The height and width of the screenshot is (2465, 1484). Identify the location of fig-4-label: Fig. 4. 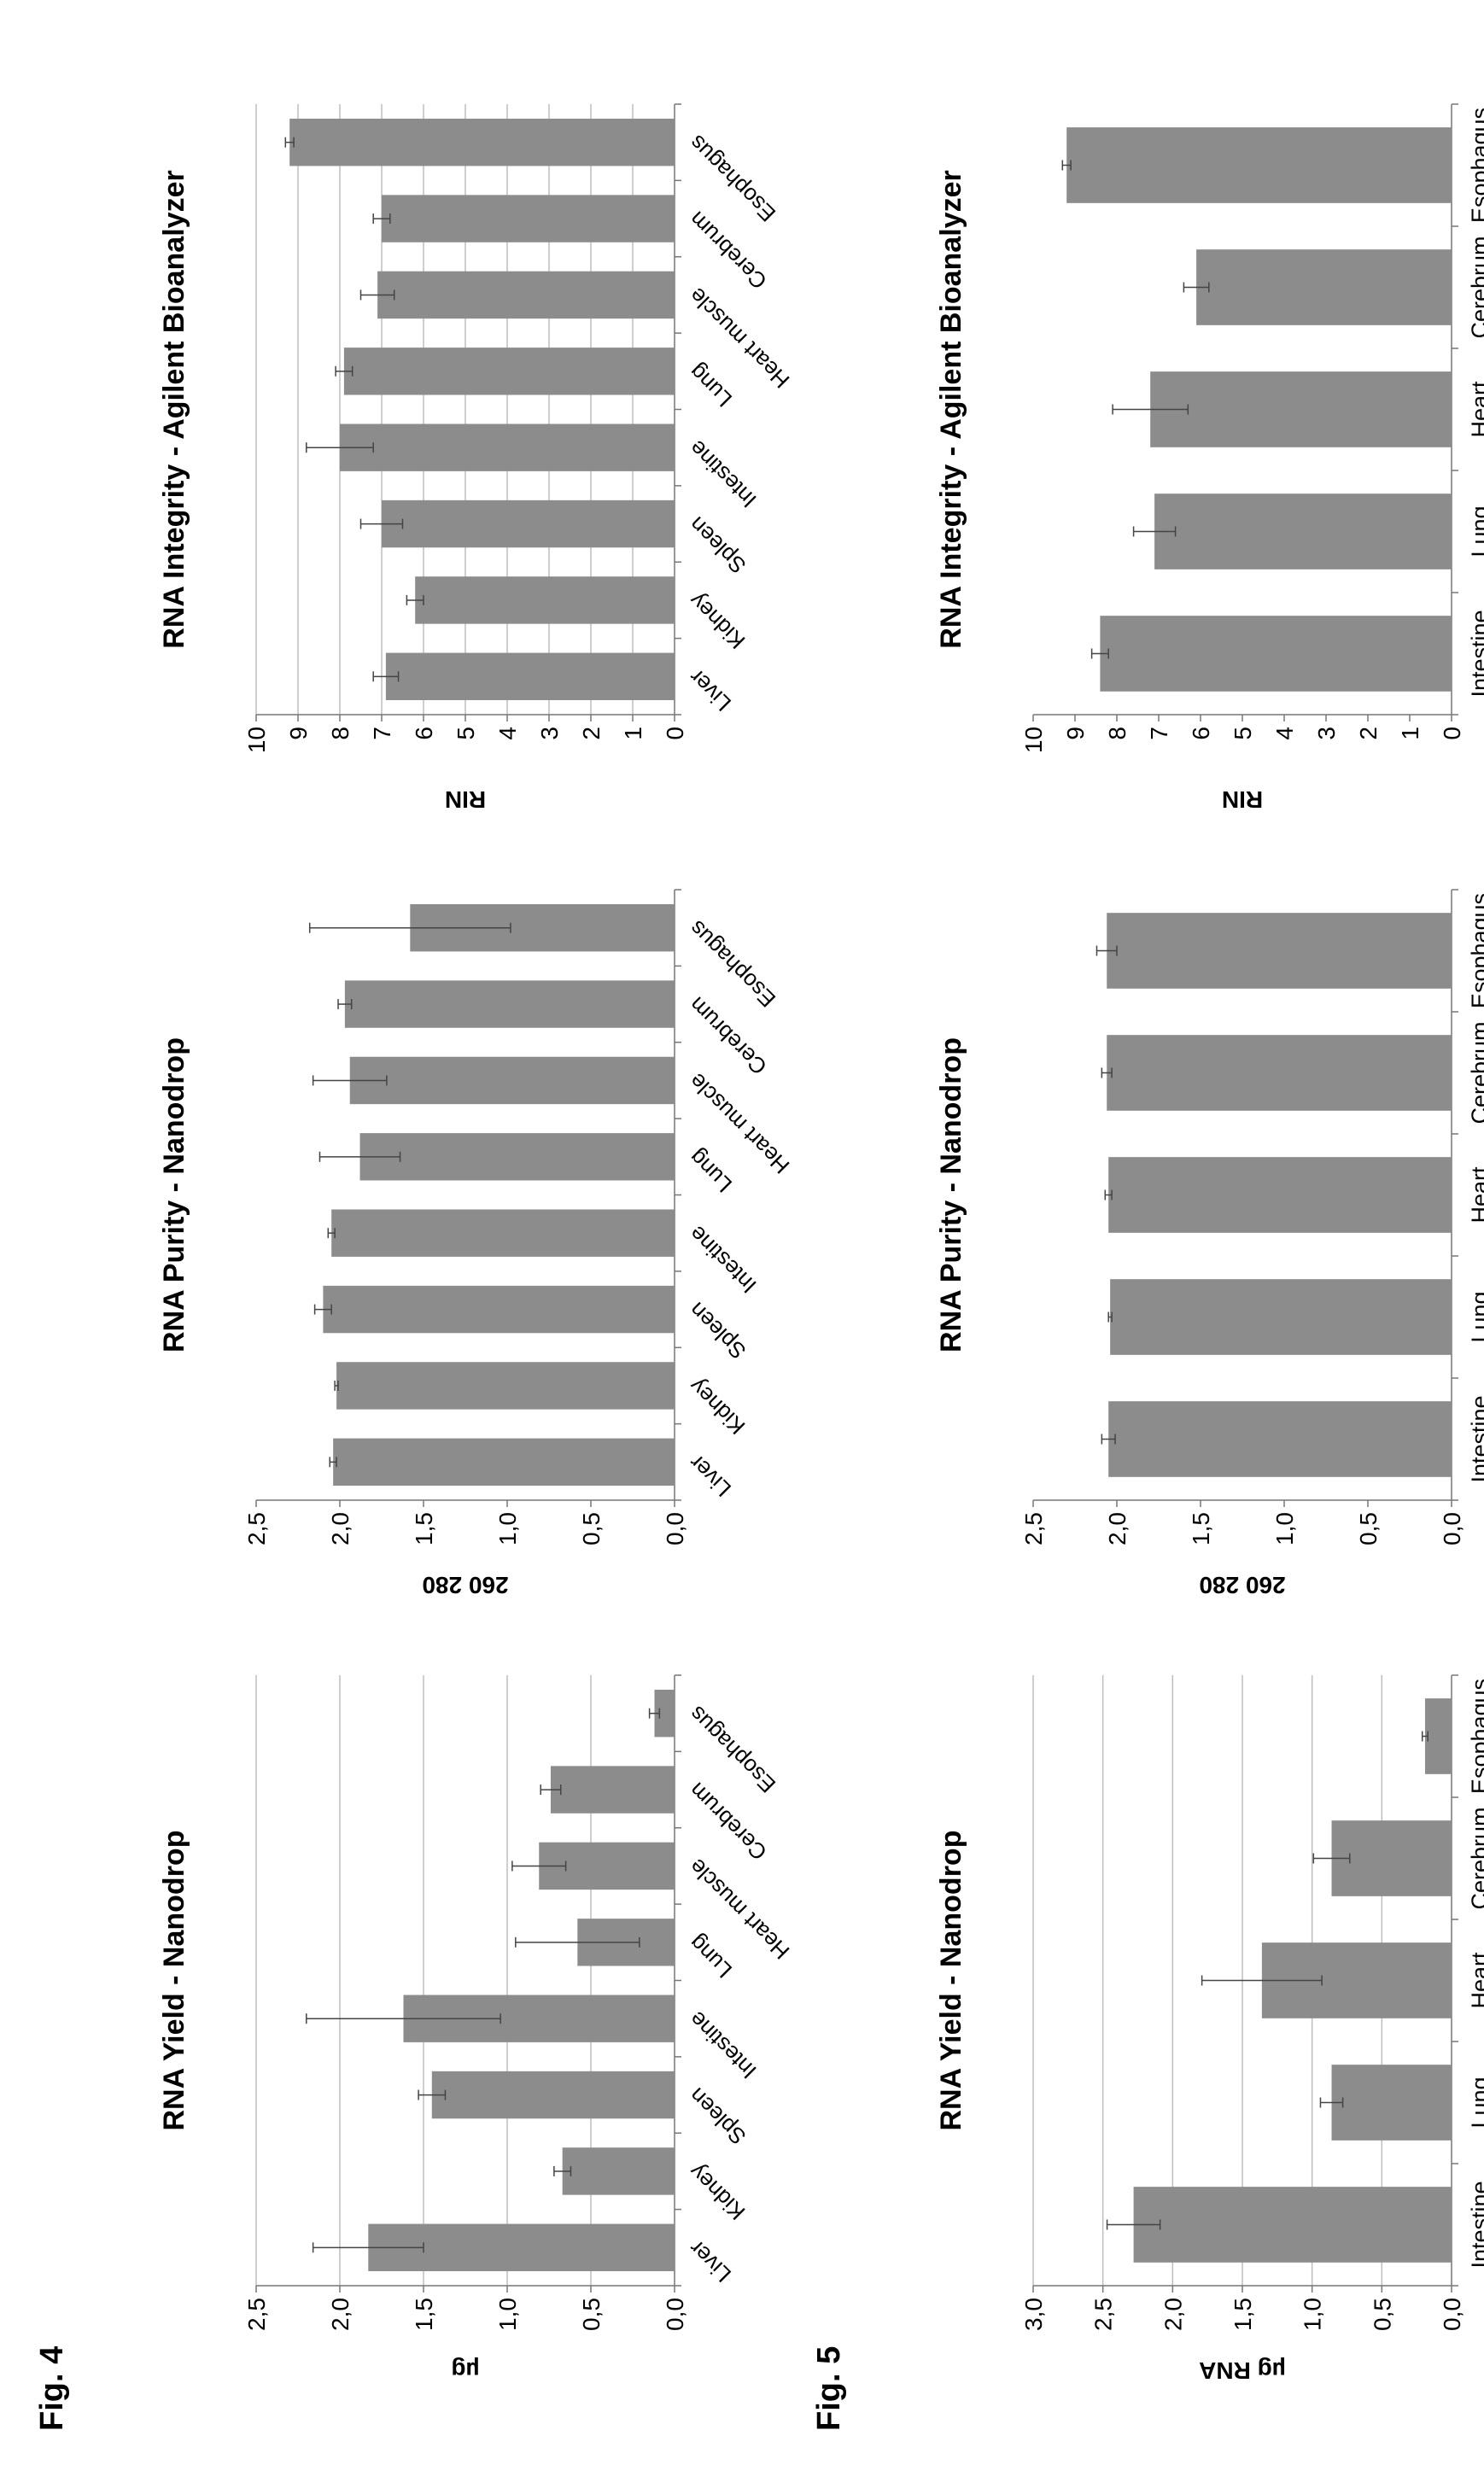
(52, 2388).